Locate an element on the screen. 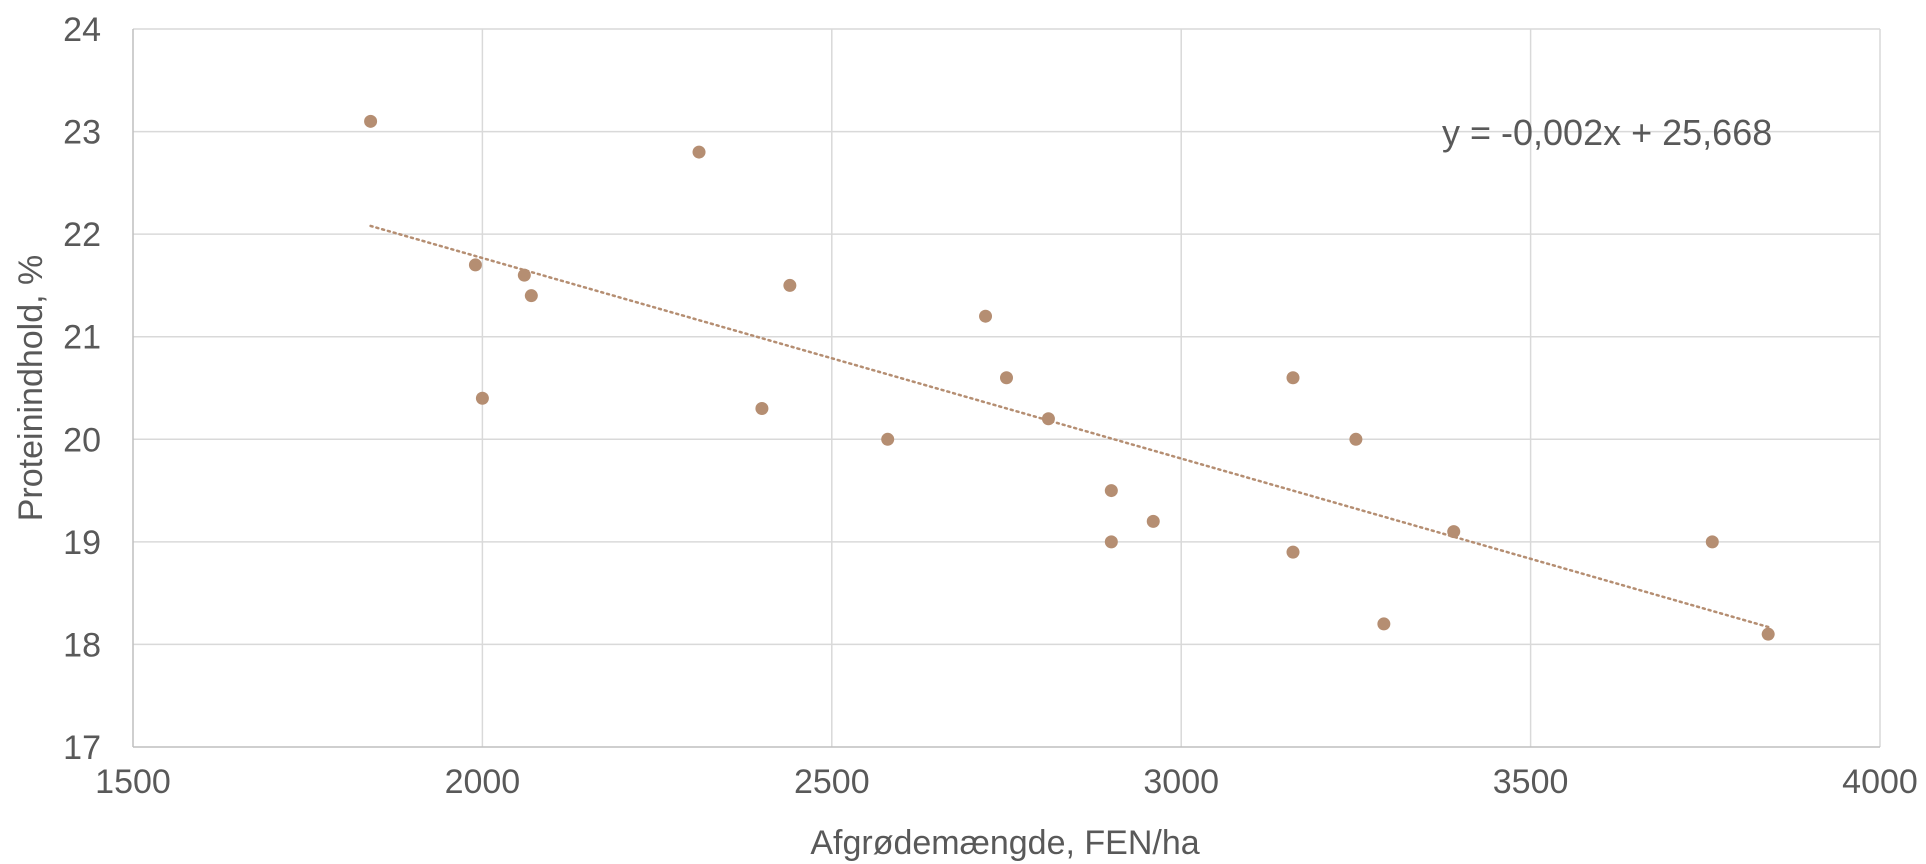 This screenshot has height=864, width=1926. x-tick-label: 3000 is located at coordinates (1181, 782).